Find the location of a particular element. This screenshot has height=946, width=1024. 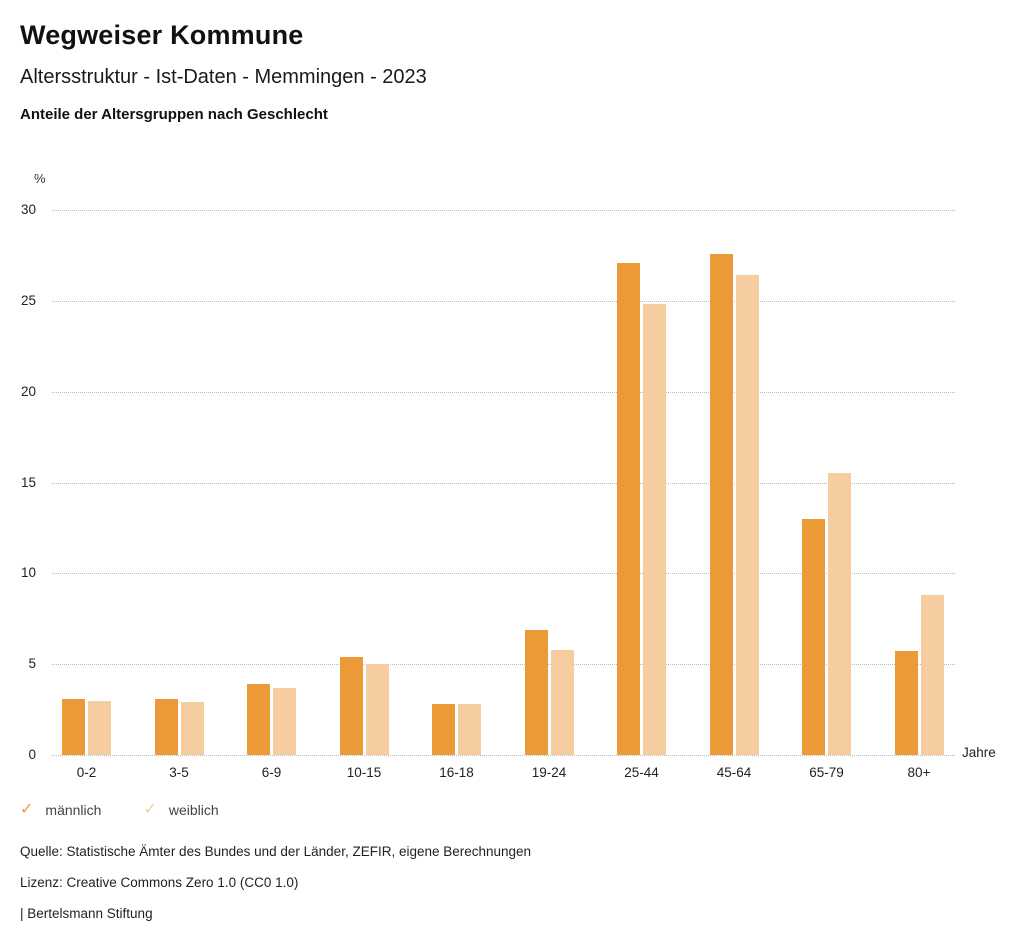

legend-item-label: weiblich is located at coordinates (193, 810).